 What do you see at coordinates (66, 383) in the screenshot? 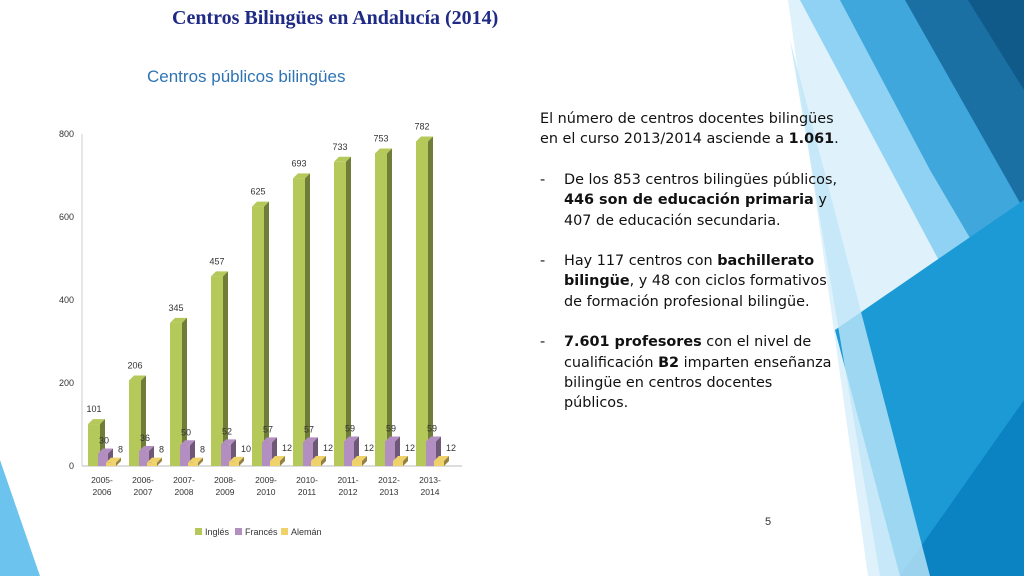
I see `y-tick-label: 200` at bounding box center [66, 383].